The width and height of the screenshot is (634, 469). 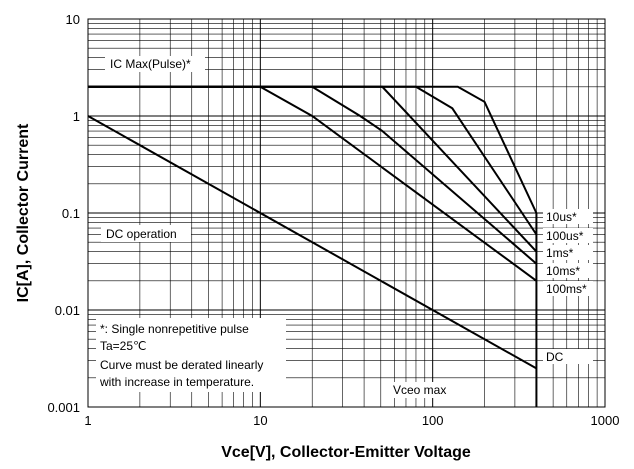 I want to click on series-label: 100us*, so click(x=565, y=236).